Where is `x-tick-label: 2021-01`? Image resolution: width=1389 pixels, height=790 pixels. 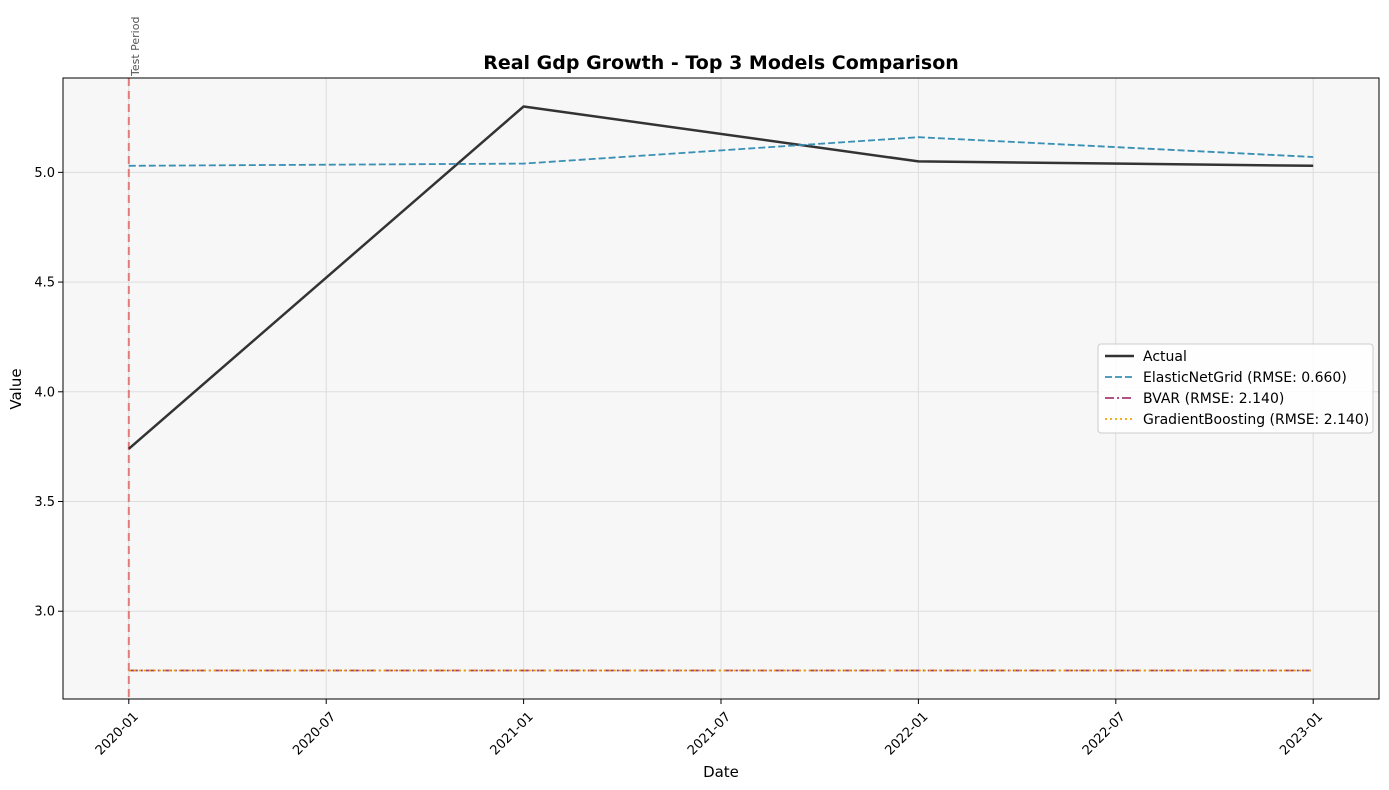 x-tick-label: 2021-01 is located at coordinates (512, 733).